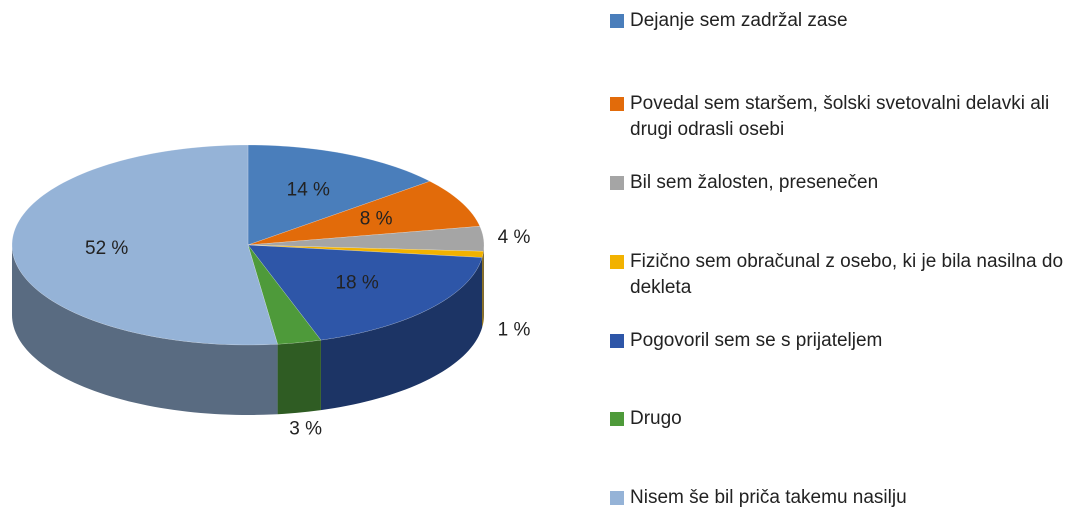  I want to click on legend-item: Nisem še bil priča takemu nasilju, so click(840, 498).